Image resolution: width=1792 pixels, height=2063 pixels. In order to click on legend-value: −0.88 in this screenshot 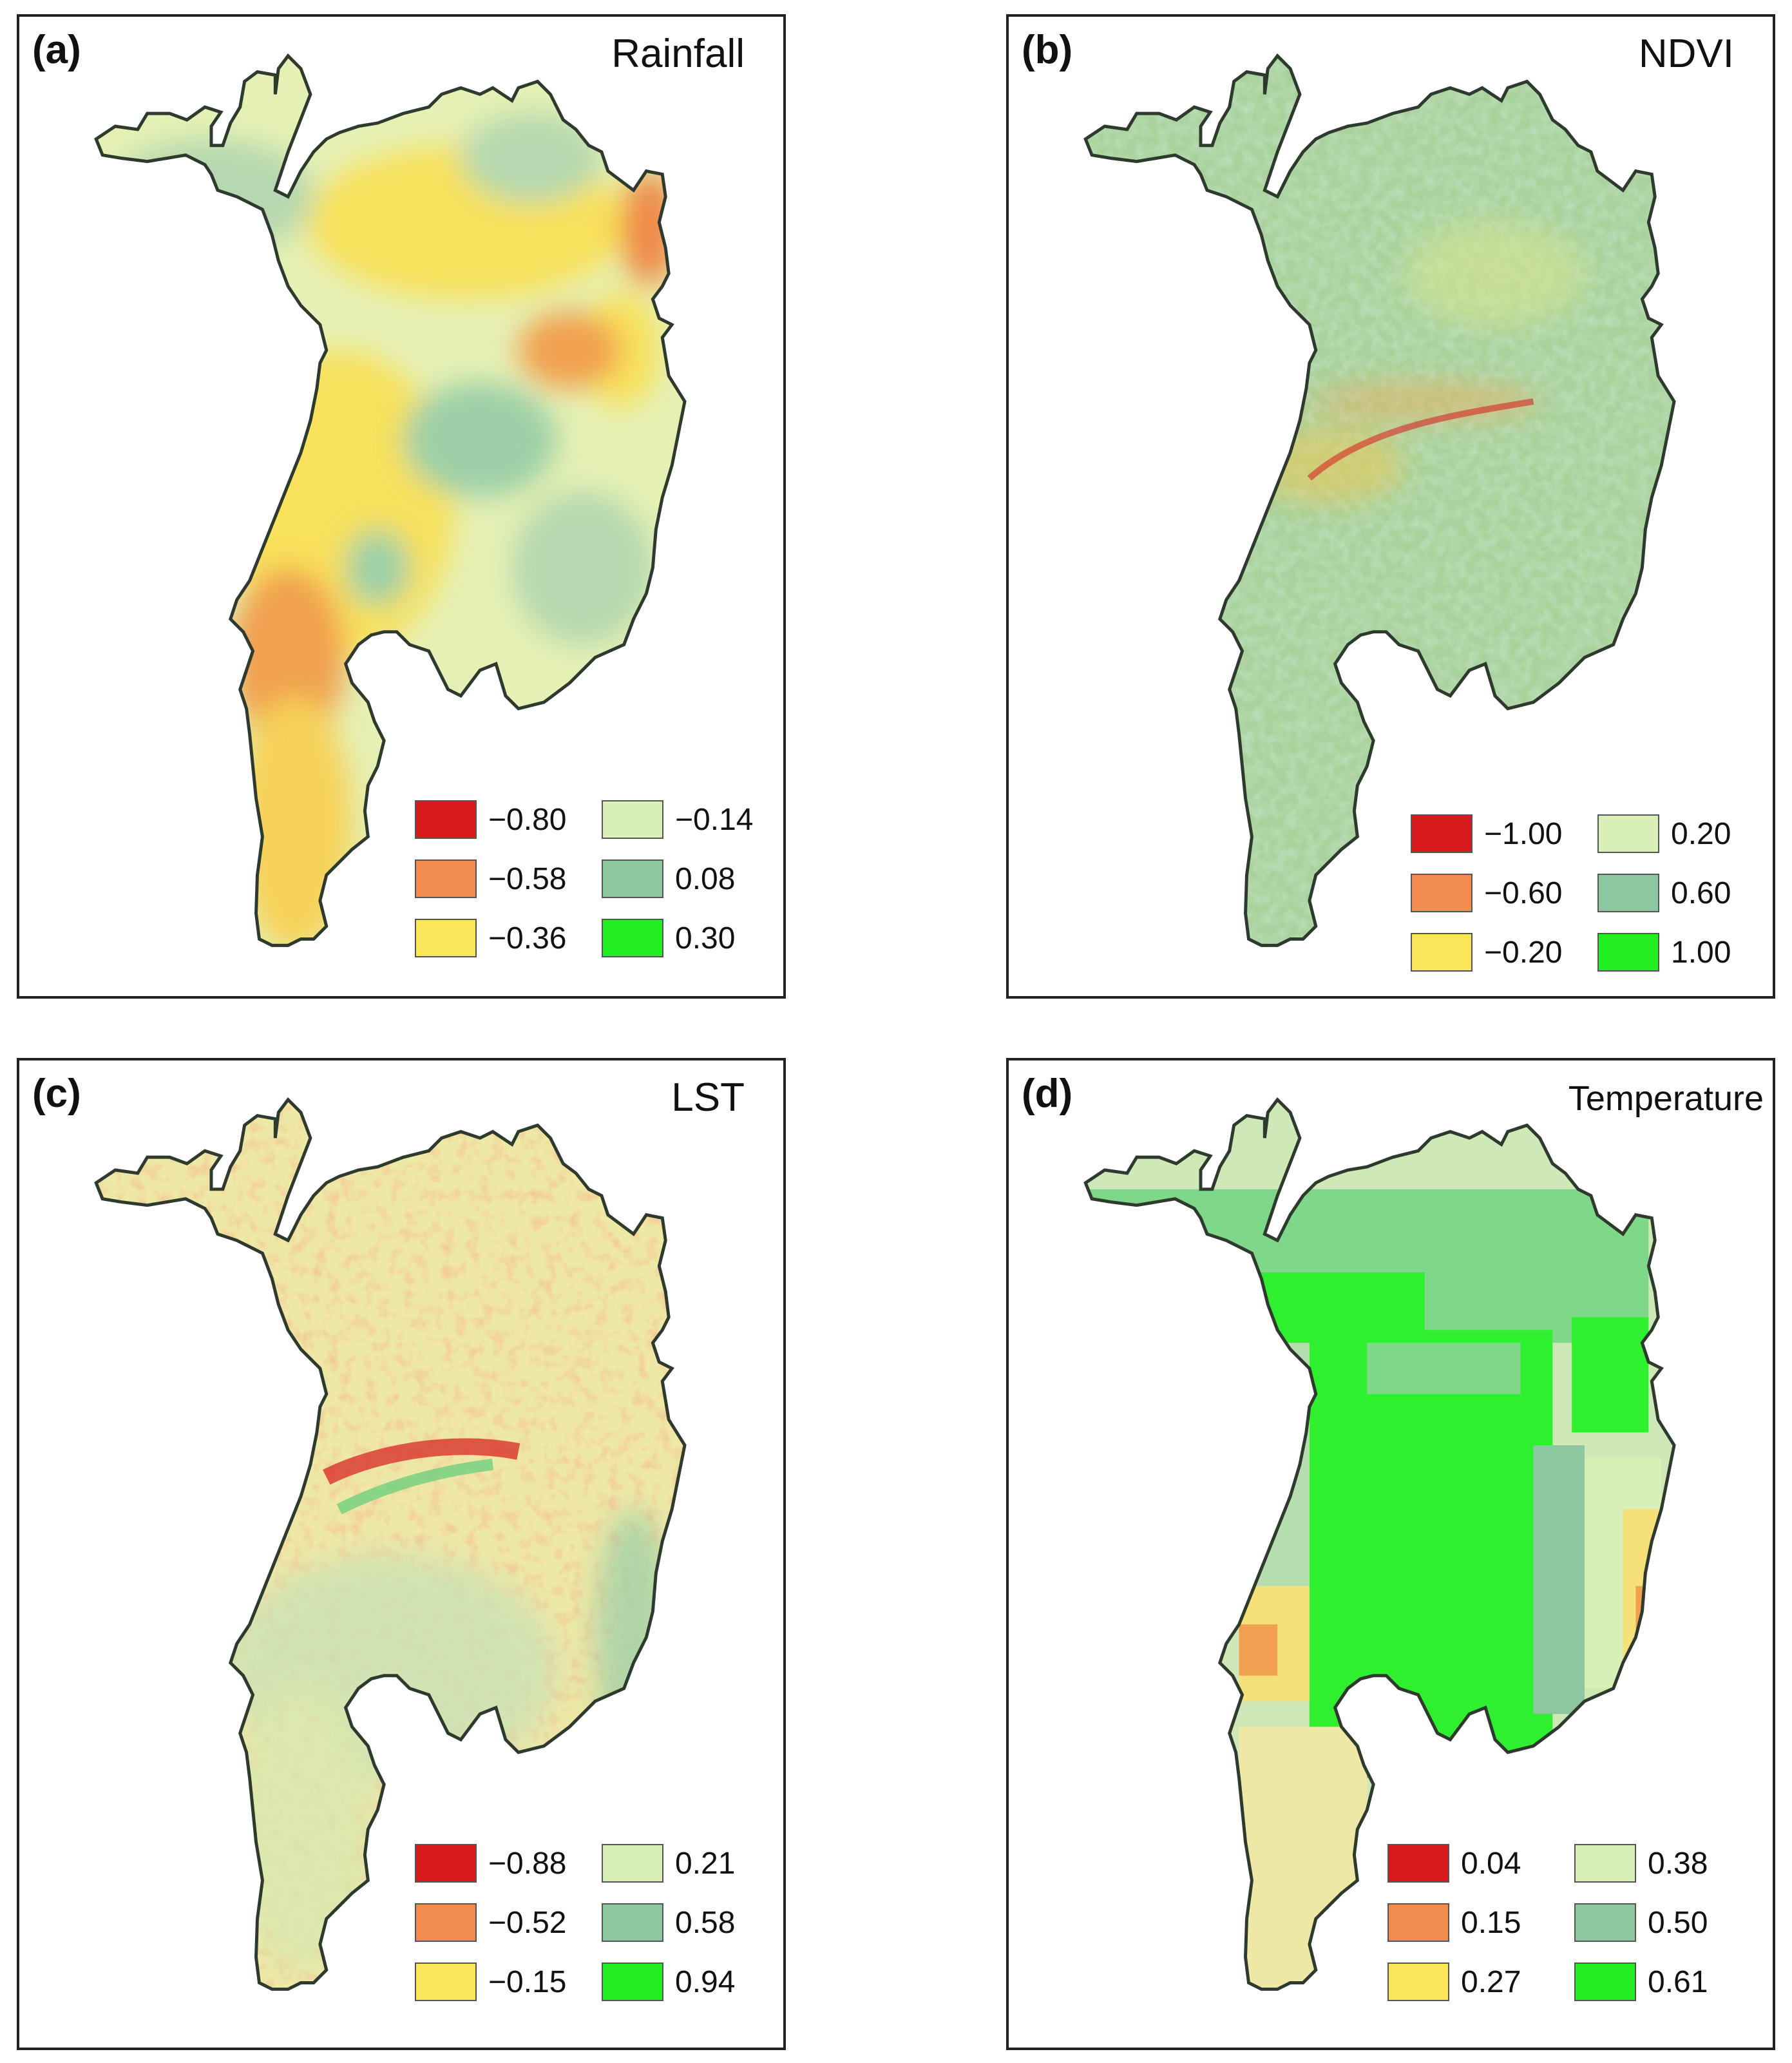, I will do `click(528, 1863)`.